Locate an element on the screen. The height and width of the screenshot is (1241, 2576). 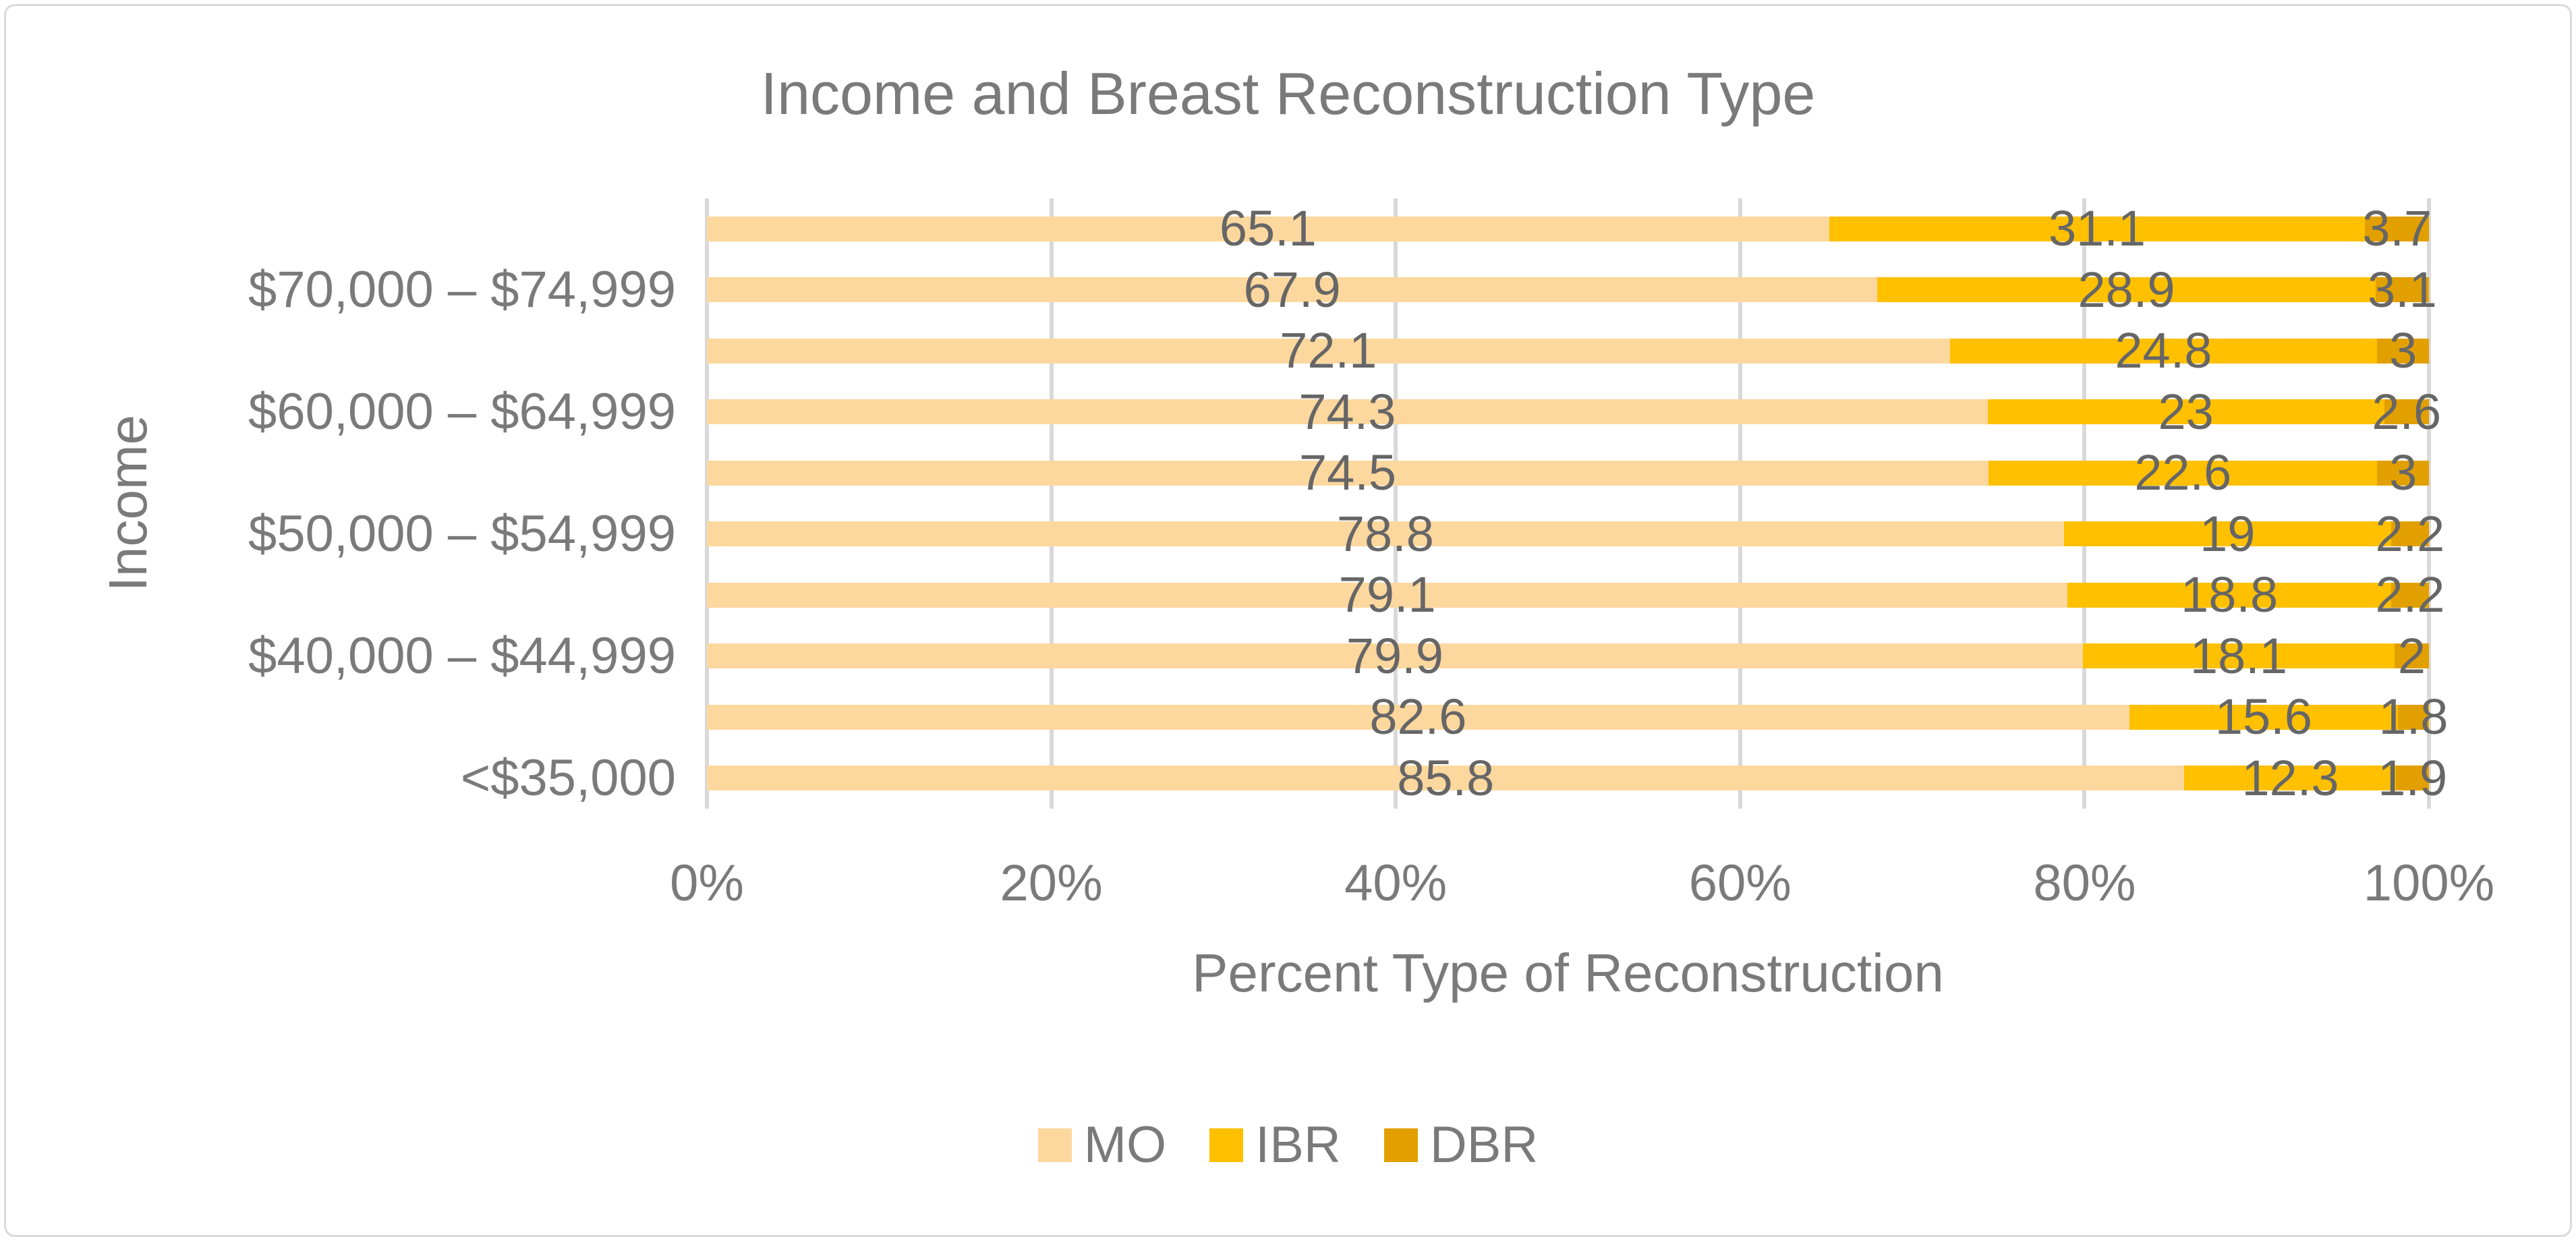
bar-segment-mo: 67.9 is located at coordinates (1292, 289).